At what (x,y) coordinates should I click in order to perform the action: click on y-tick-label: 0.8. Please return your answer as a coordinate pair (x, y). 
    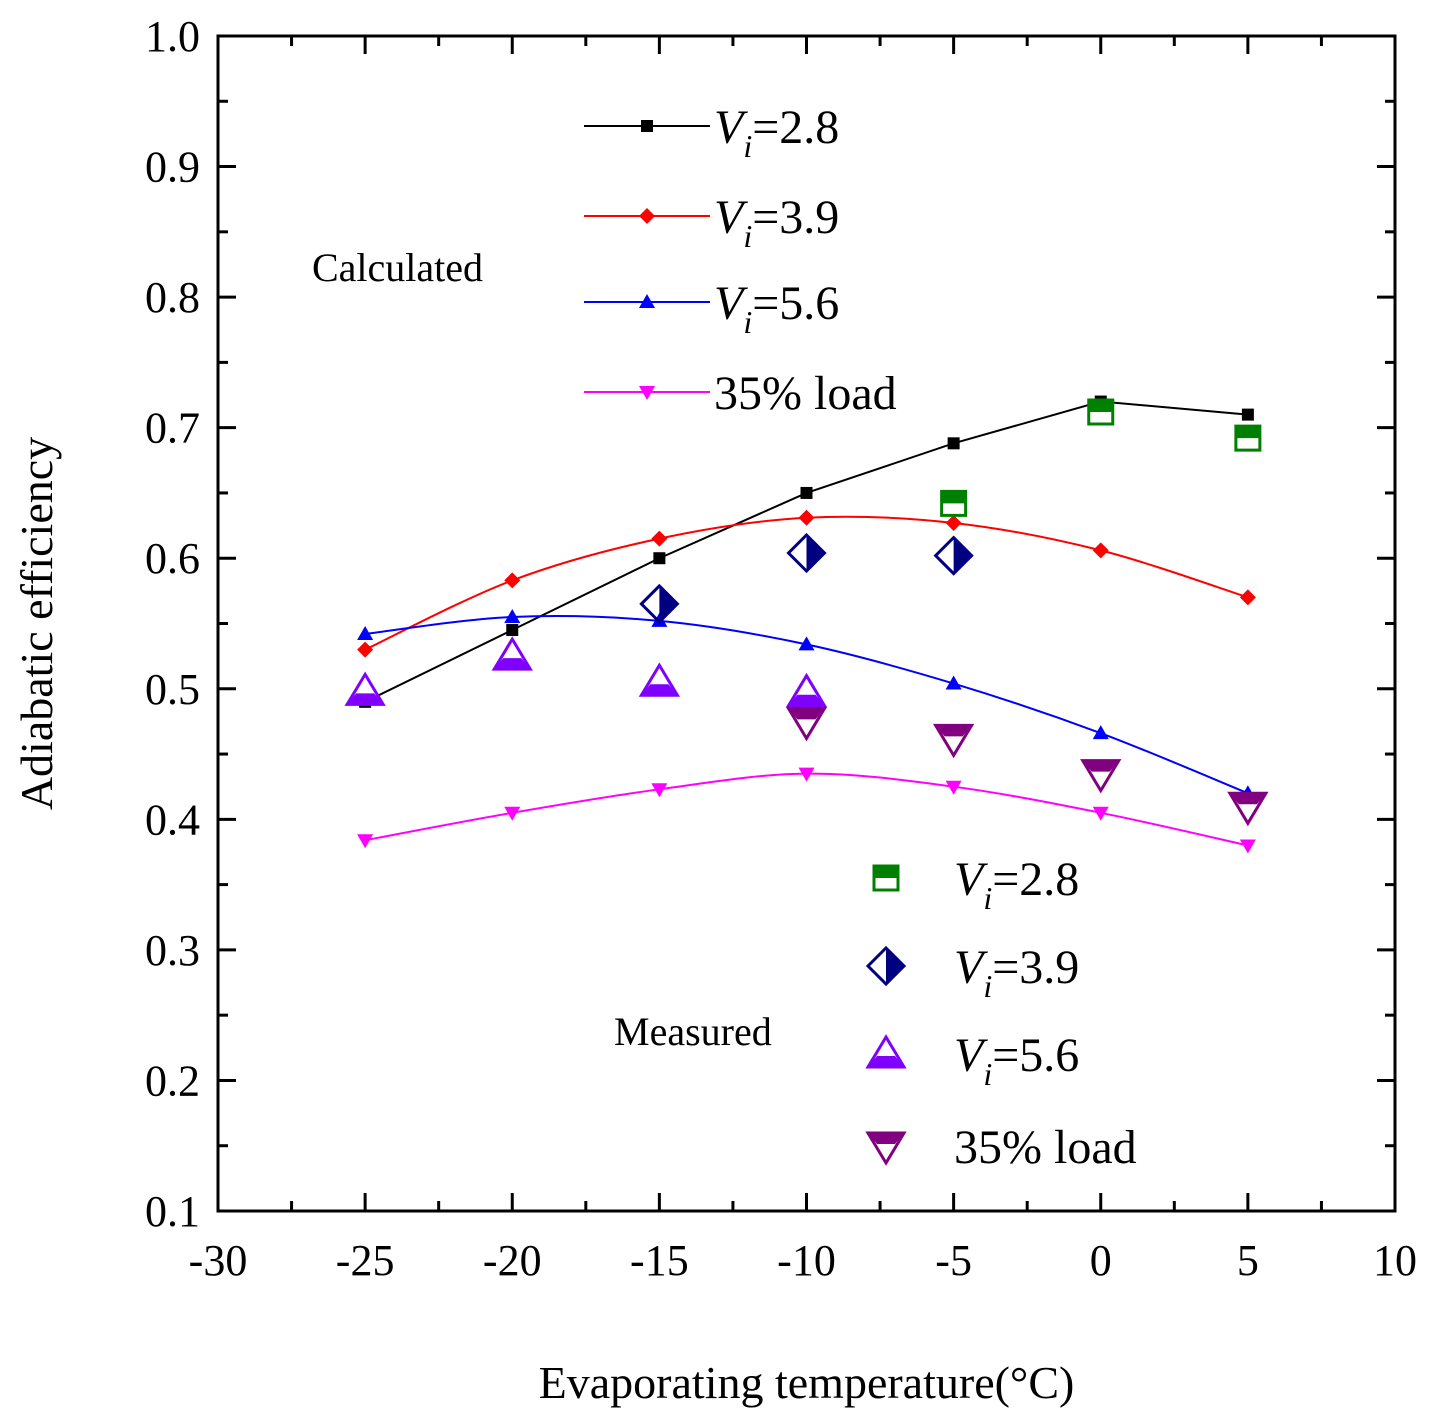
    Looking at the image, I should click on (172, 297).